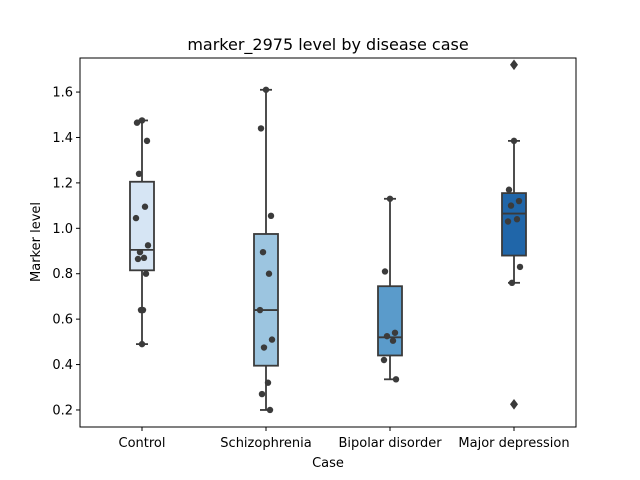 The width and height of the screenshot is (640, 480). I want to click on x-tick-label: Control, so click(142, 443).